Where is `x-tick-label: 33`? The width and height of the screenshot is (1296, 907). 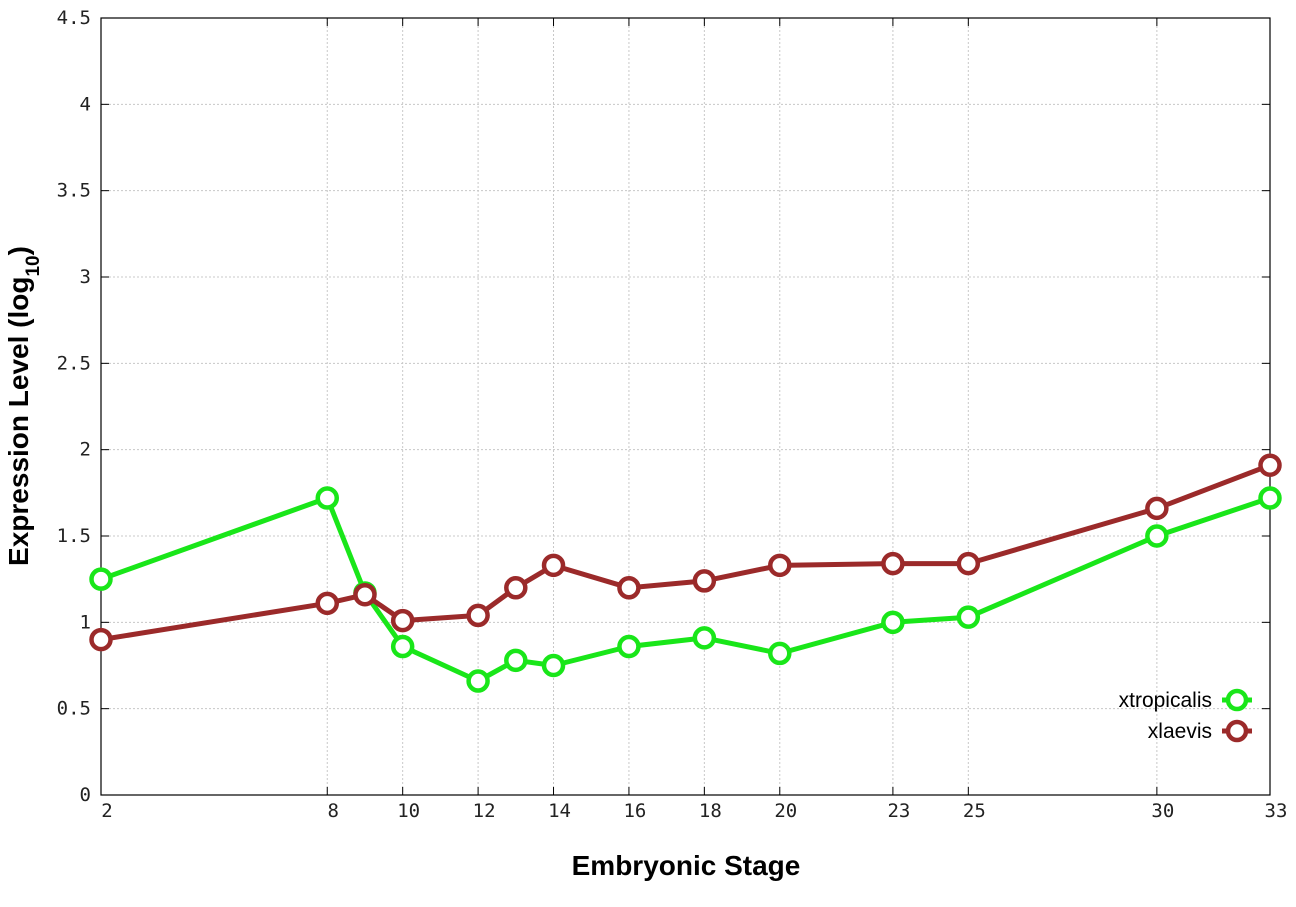
x-tick-label: 33 is located at coordinates (1276, 811).